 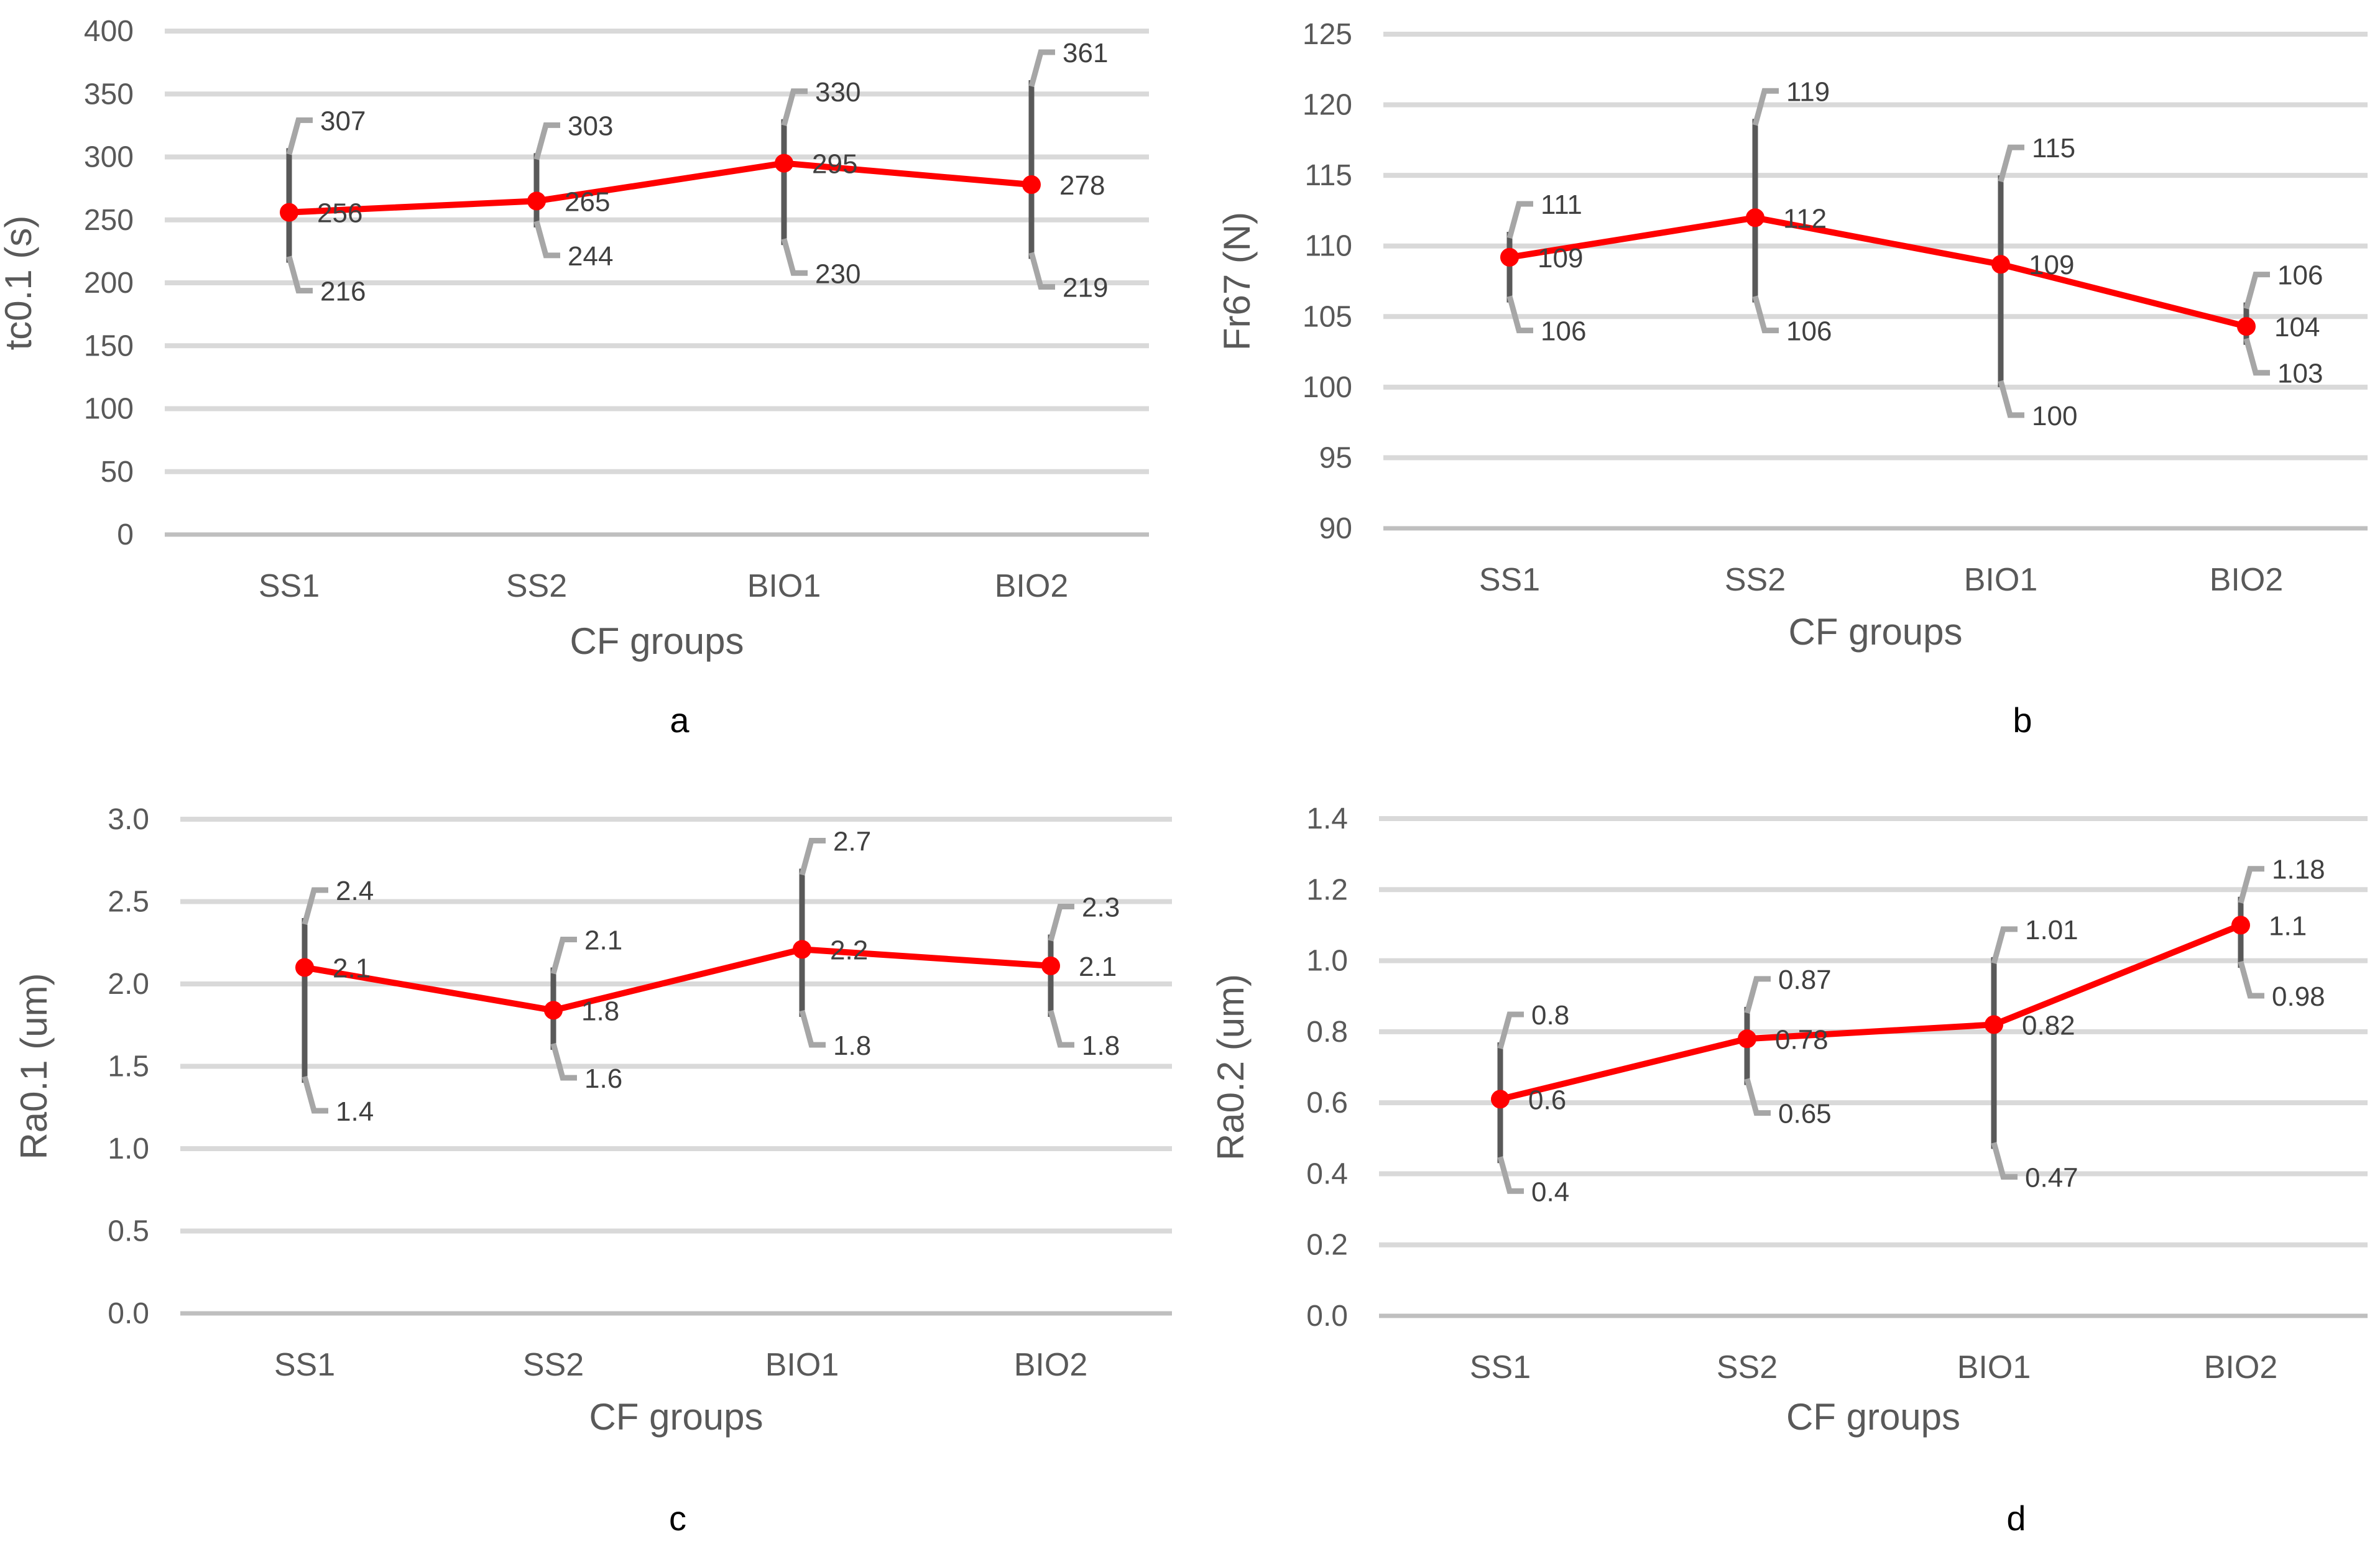 I want to click on upper-label: 361, so click(x=1085, y=53).